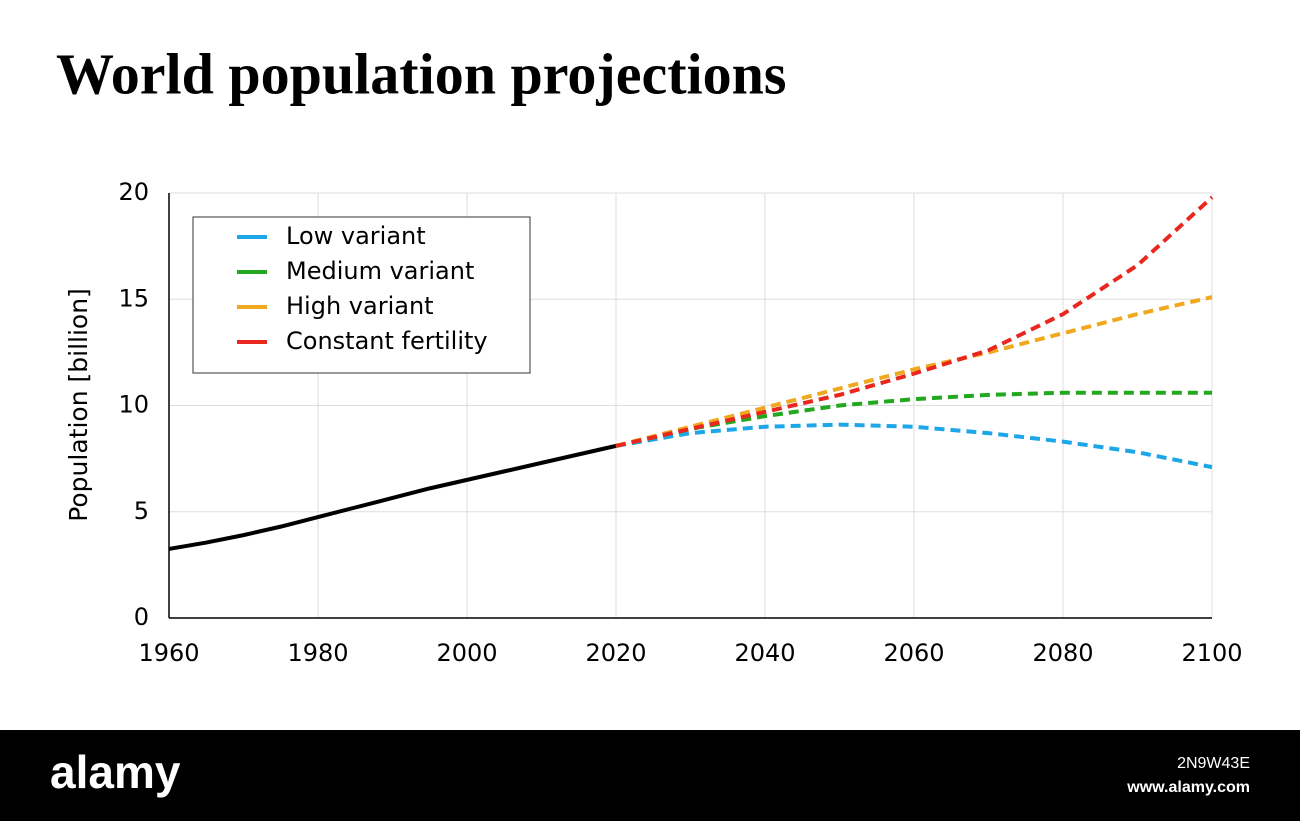  What do you see at coordinates (356, 236) in the screenshot?
I see `legend-label: Low variant` at bounding box center [356, 236].